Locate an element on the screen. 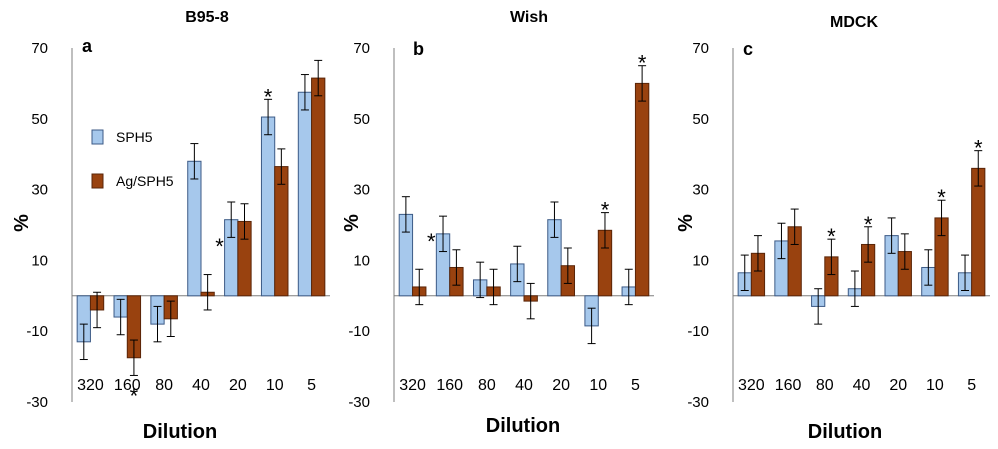 This screenshot has width=998, height=449. panel-2-category-label: 160 is located at coordinates (449, 385).